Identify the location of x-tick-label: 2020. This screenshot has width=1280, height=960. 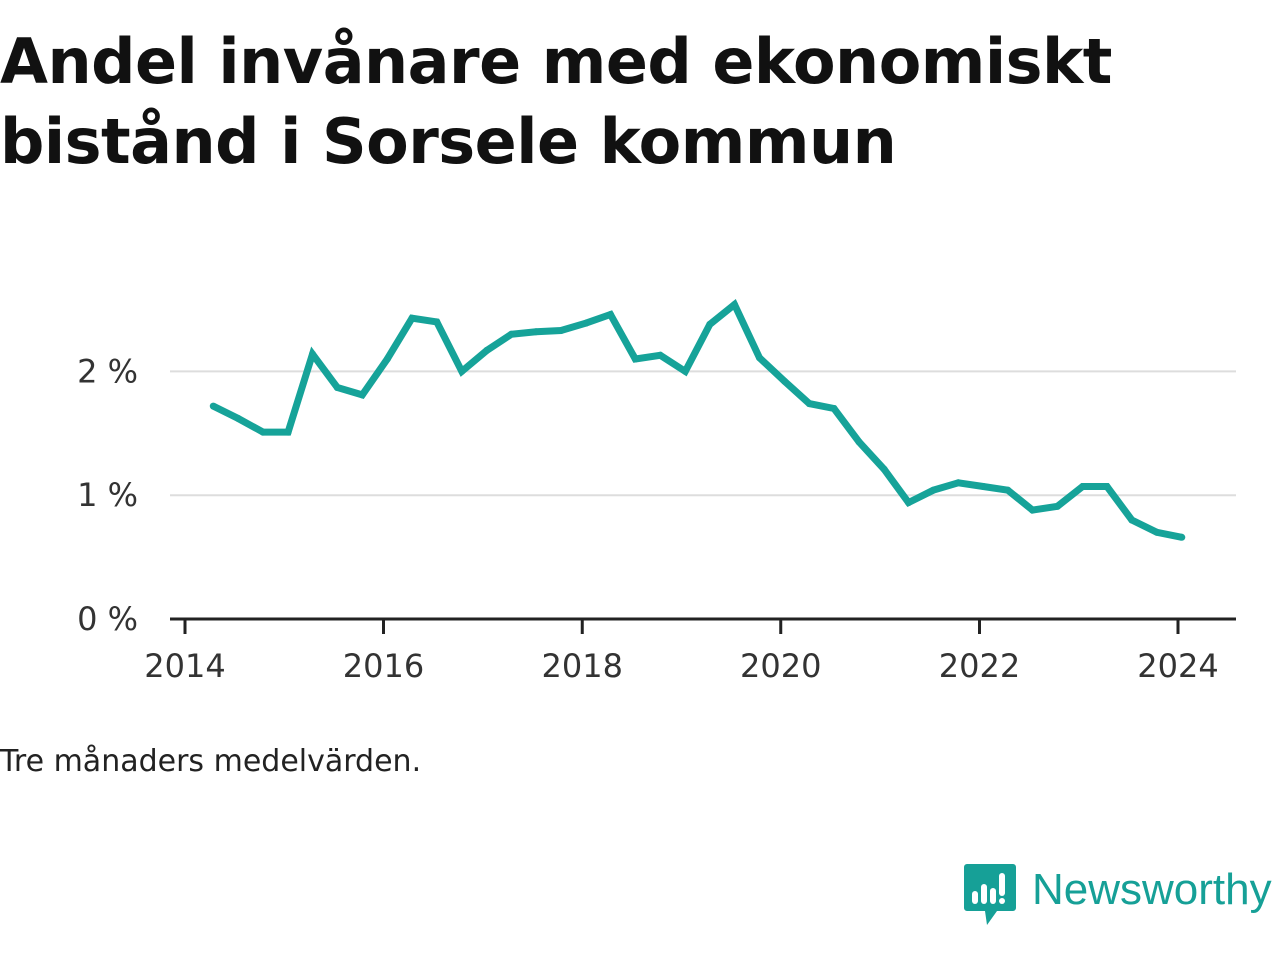
(780, 666).